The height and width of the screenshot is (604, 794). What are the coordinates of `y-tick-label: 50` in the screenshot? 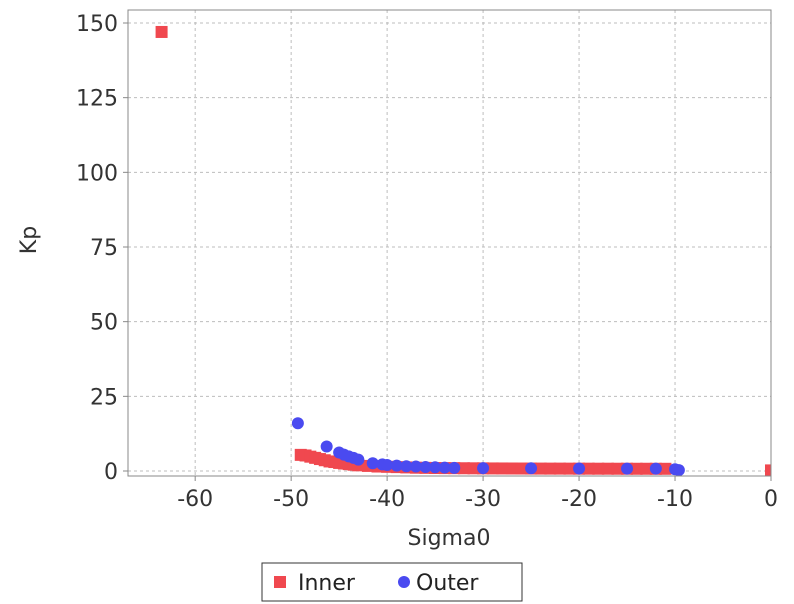 It's located at (104, 323).